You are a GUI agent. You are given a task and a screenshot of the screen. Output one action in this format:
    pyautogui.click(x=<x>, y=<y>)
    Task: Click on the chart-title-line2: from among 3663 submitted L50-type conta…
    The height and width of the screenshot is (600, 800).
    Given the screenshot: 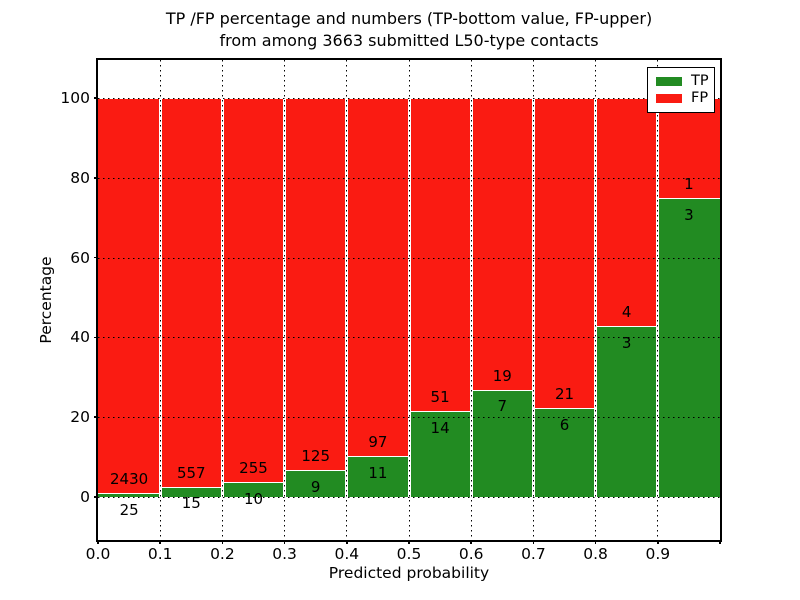 What is the action you would take?
    pyautogui.click(x=409, y=40)
    